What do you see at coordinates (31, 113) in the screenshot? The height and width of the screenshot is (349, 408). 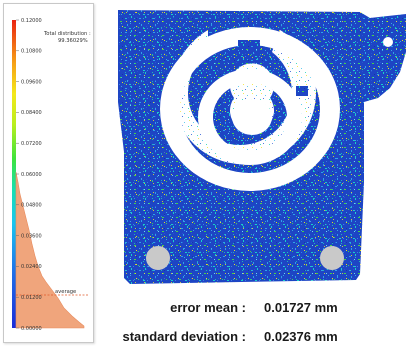 I see `legend-tick-label: 0.08400` at bounding box center [31, 113].